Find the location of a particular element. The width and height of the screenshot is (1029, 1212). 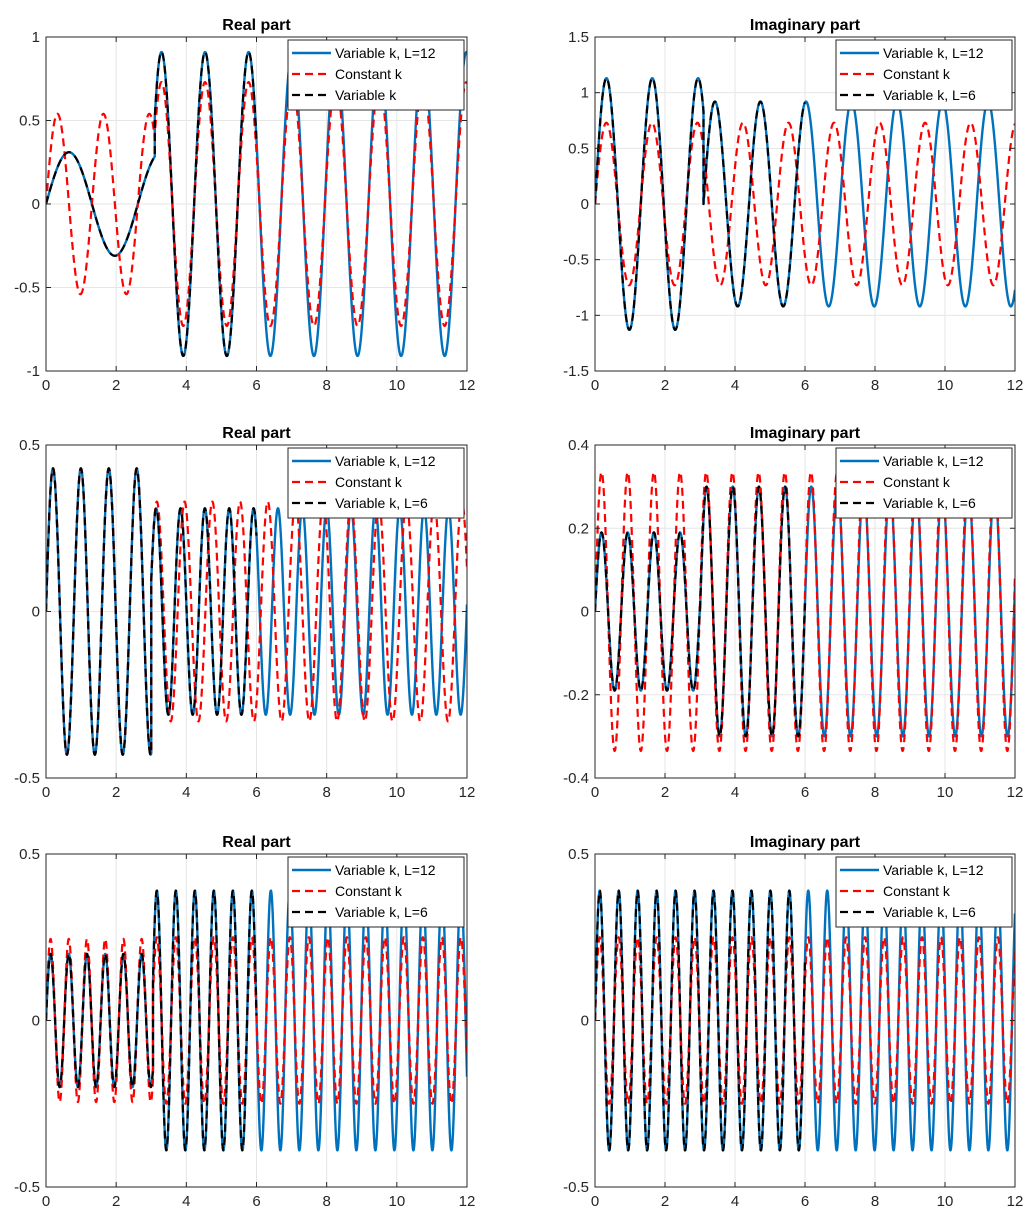

grid is located at coordinates (805, 204).